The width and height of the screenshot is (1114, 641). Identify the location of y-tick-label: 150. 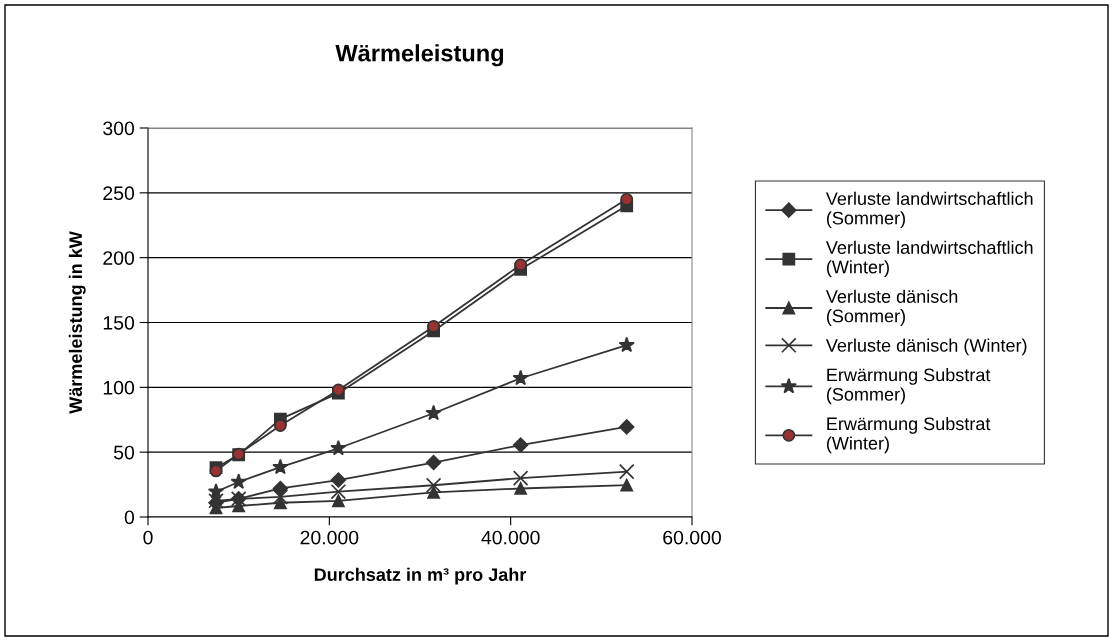
(119, 322).